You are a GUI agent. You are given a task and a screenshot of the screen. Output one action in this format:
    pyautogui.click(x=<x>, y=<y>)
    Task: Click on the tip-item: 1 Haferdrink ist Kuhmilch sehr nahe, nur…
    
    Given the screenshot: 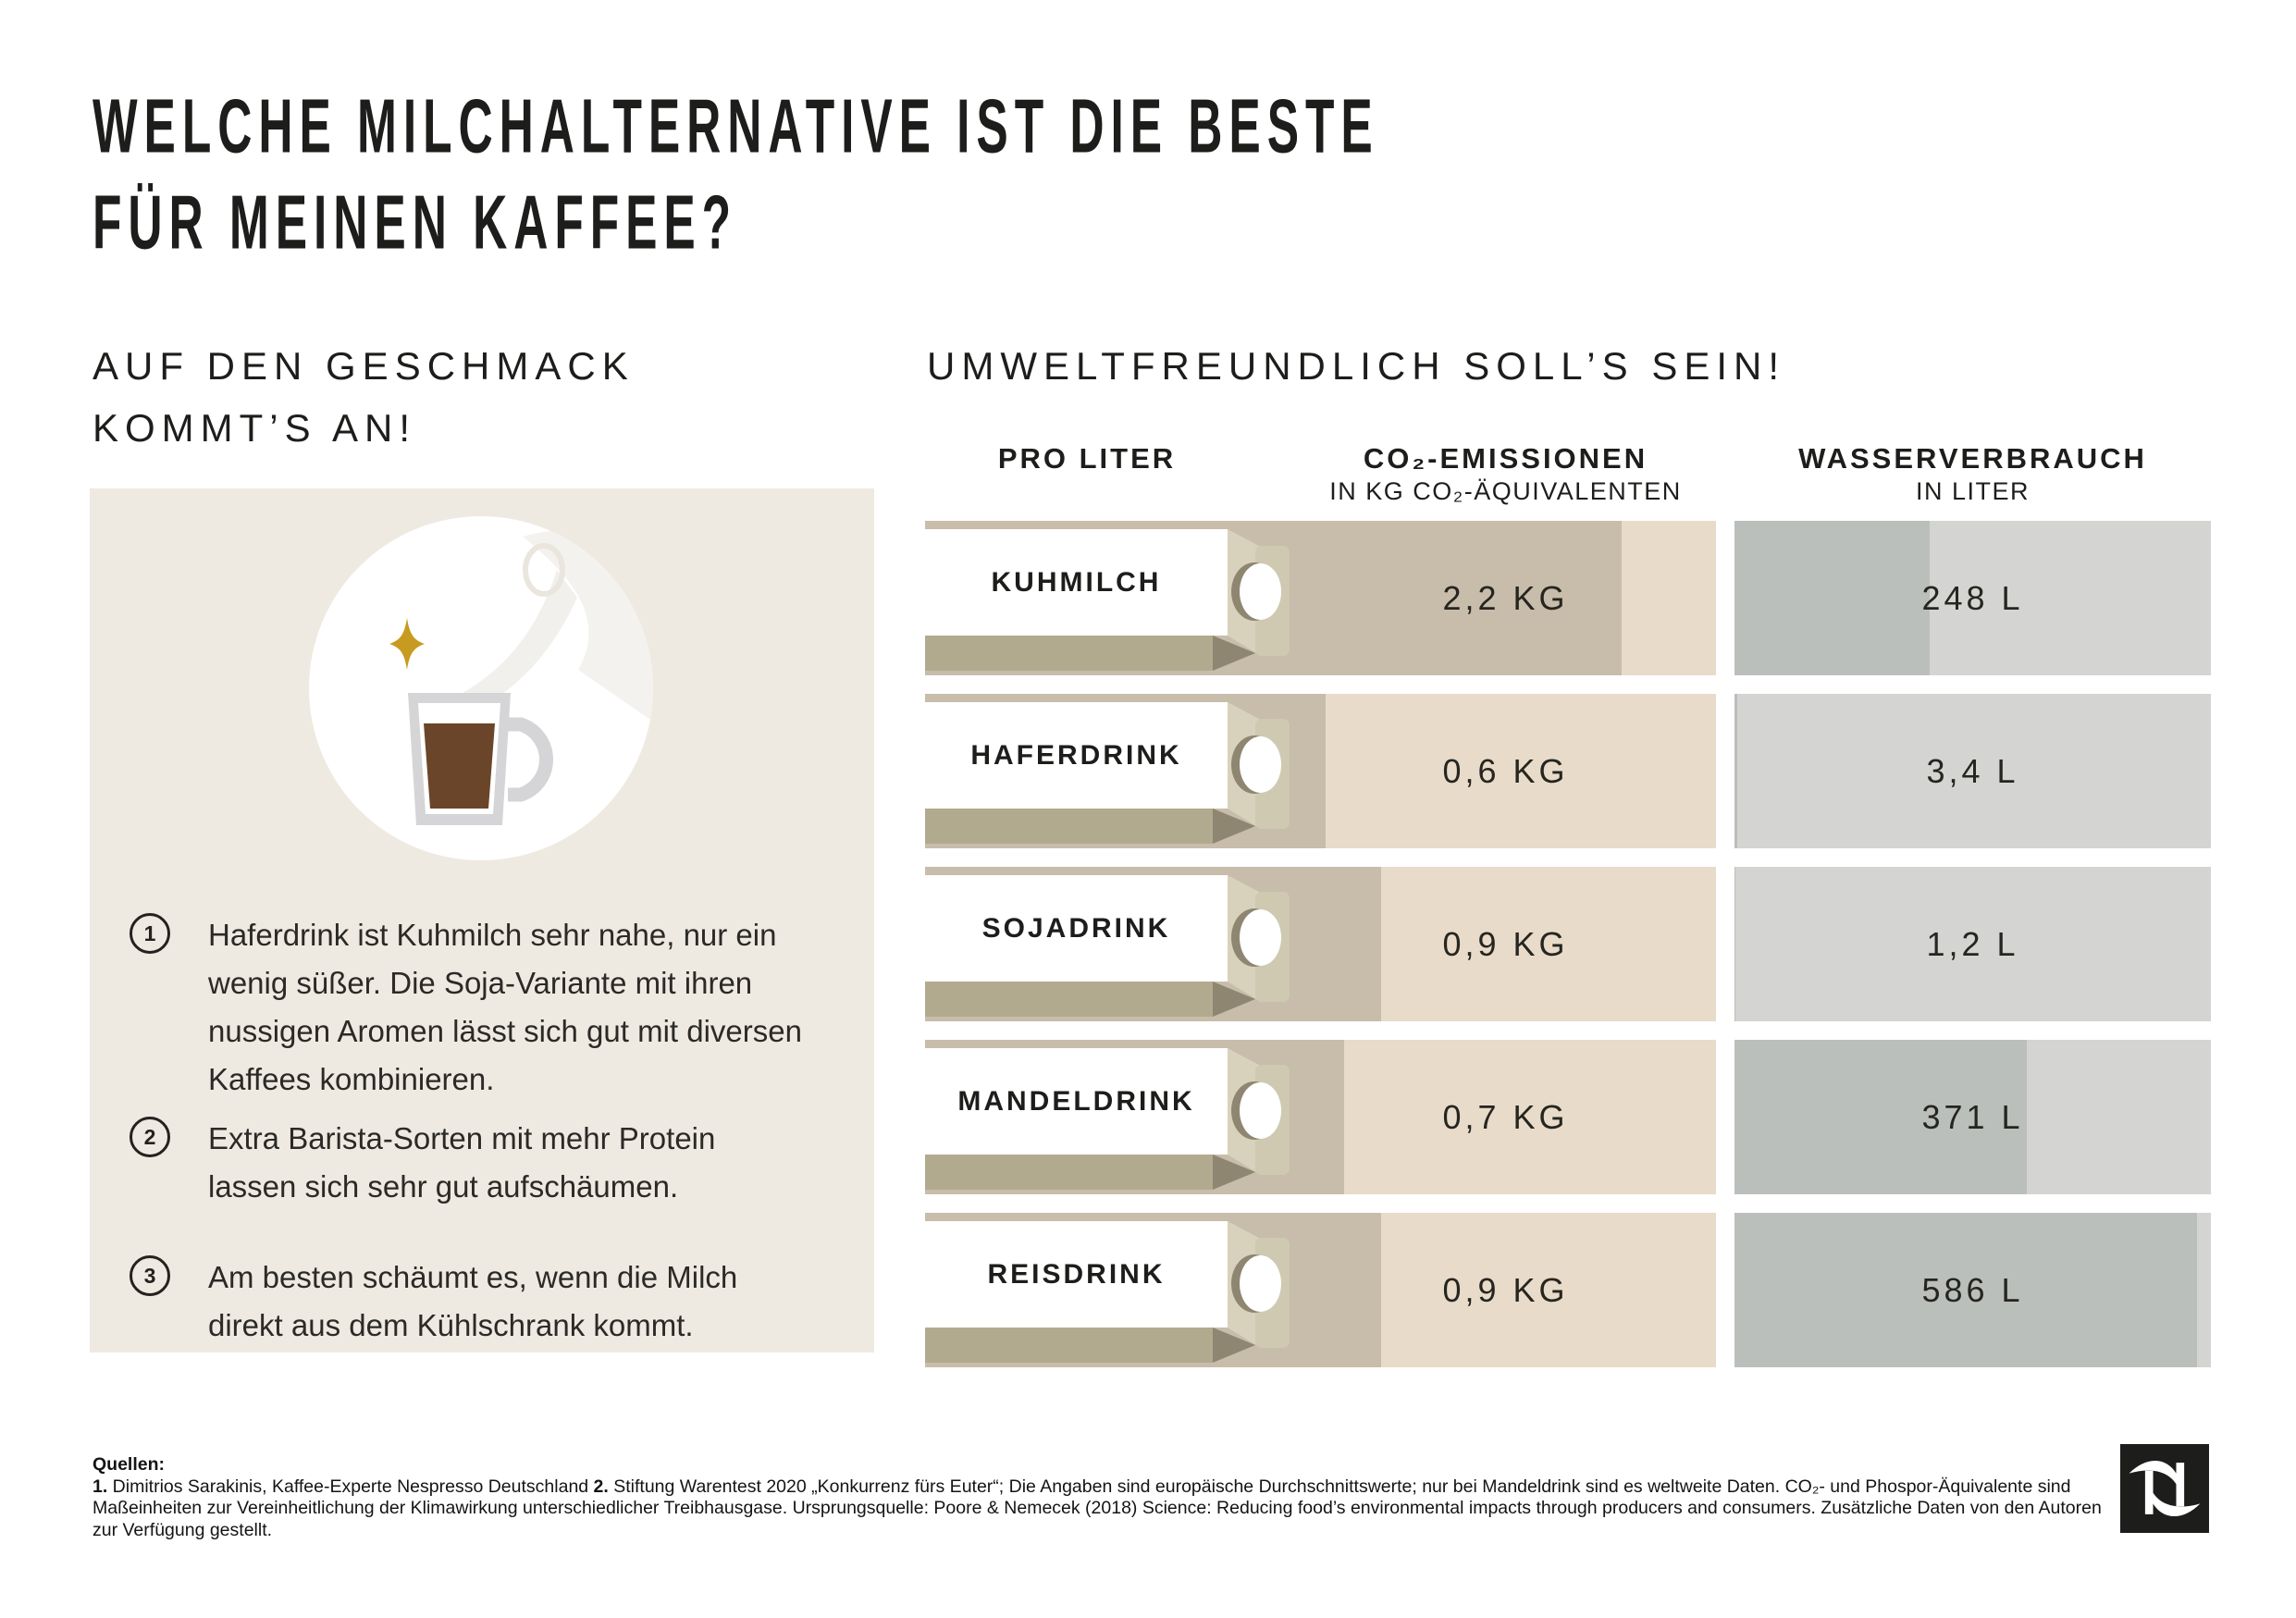 What is the action you would take?
    pyautogui.click(x=490, y=1007)
    